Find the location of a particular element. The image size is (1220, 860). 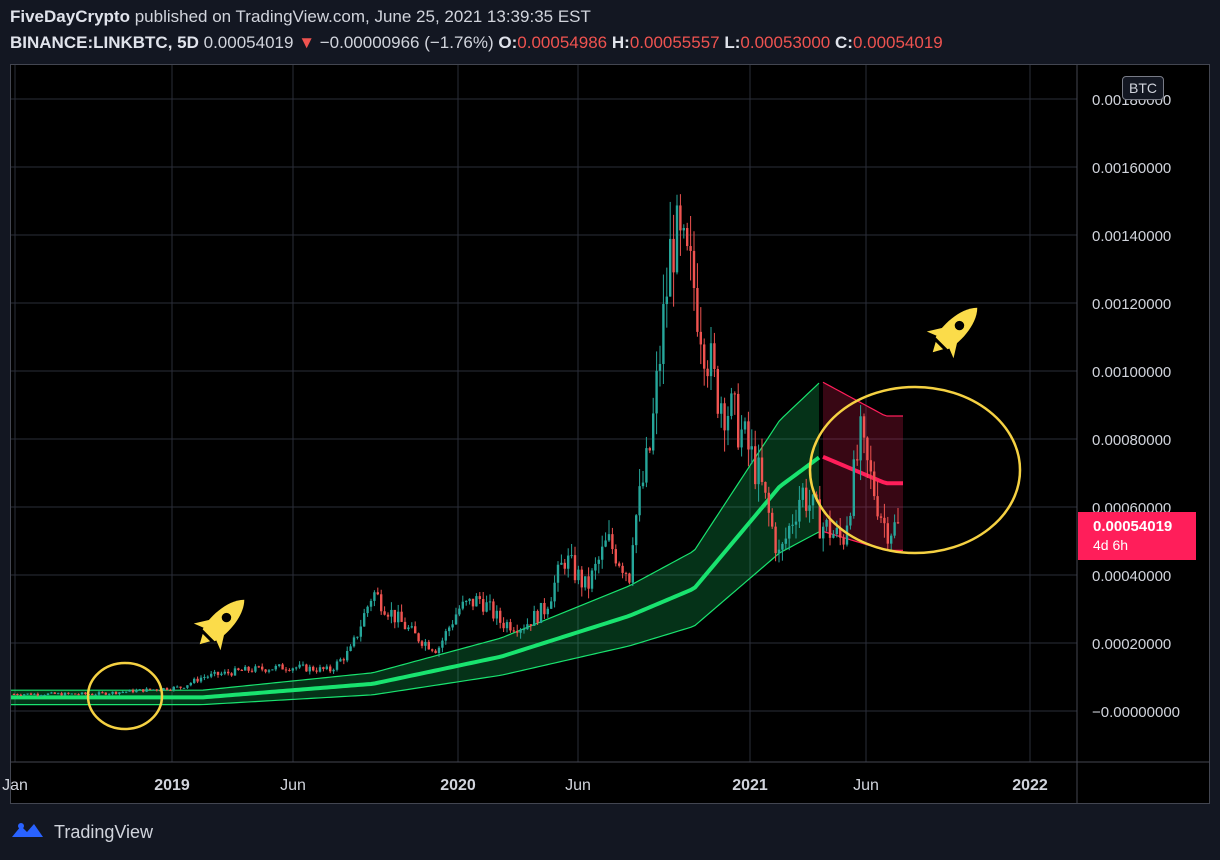

tradingview-footer: TradingView is located at coordinates (81, 832).